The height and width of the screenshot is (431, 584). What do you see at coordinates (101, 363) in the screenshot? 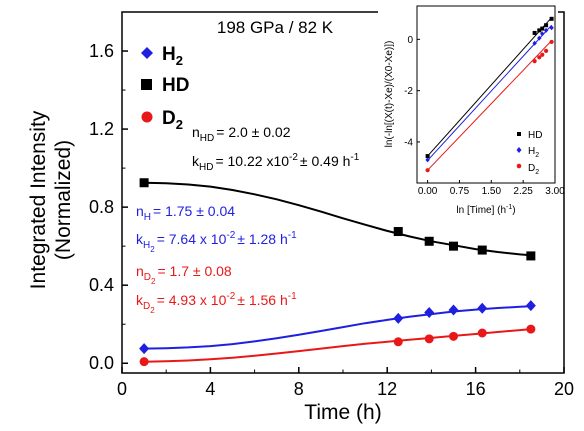
I see `y-tick-label-0: 0.0` at bounding box center [101, 363].